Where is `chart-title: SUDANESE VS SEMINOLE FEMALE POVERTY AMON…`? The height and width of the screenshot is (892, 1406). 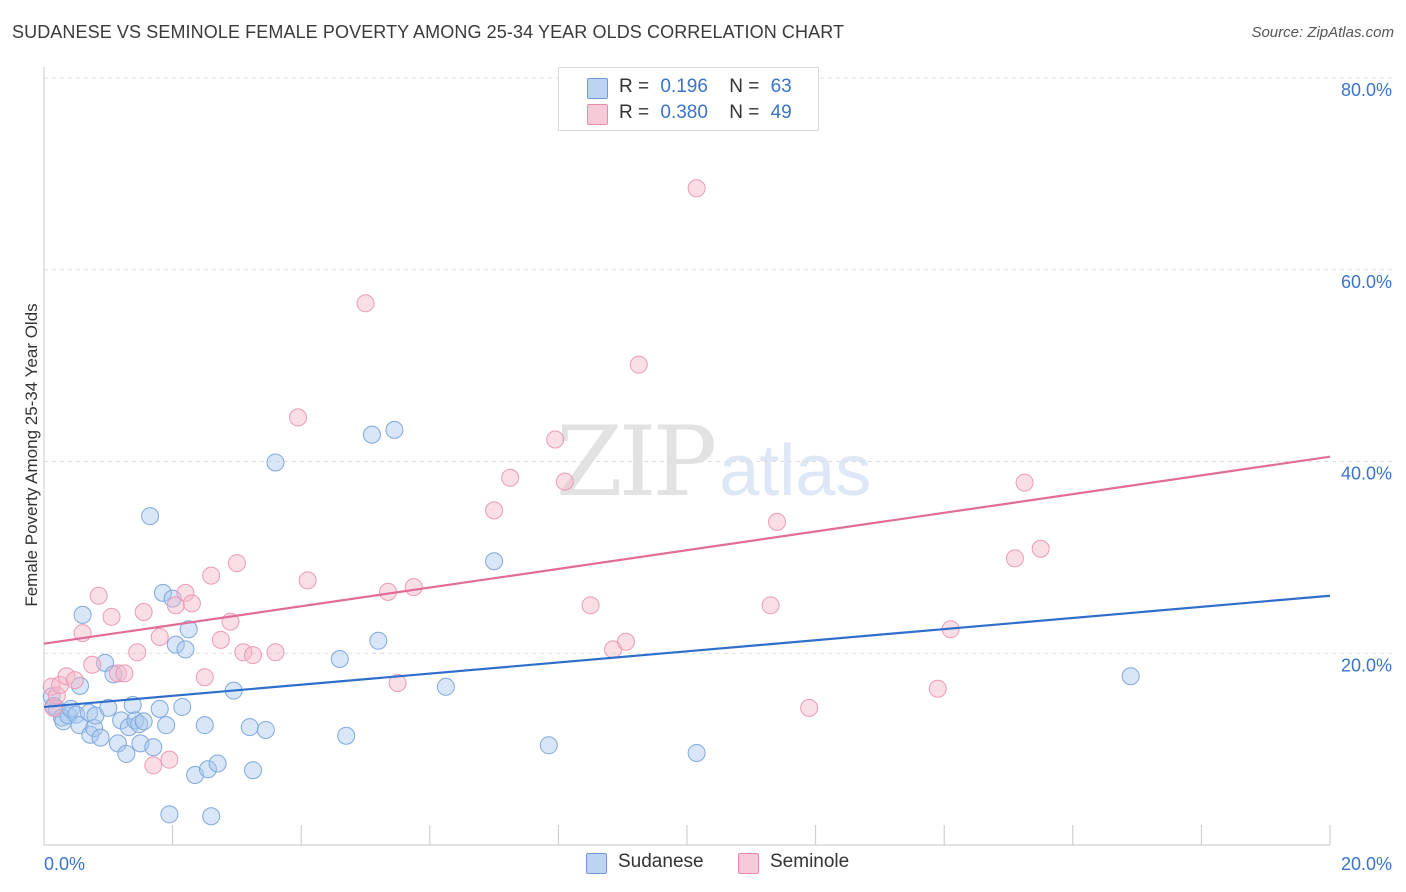
chart-title: SUDANESE VS SEMINOLE FEMALE POVERTY AMON… is located at coordinates (428, 32).